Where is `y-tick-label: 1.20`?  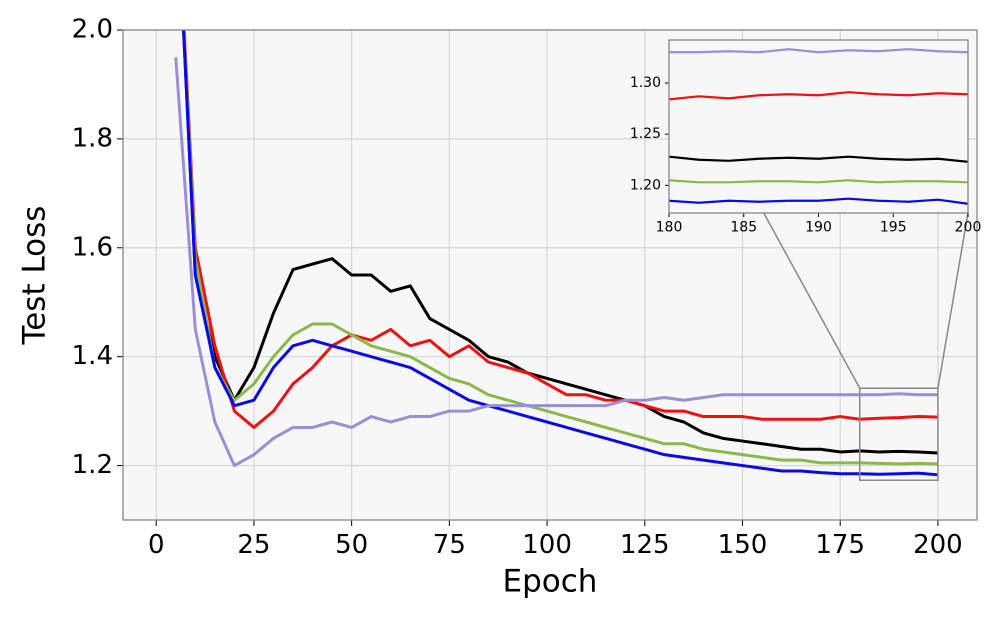
y-tick-label: 1.20 is located at coordinates (645, 185).